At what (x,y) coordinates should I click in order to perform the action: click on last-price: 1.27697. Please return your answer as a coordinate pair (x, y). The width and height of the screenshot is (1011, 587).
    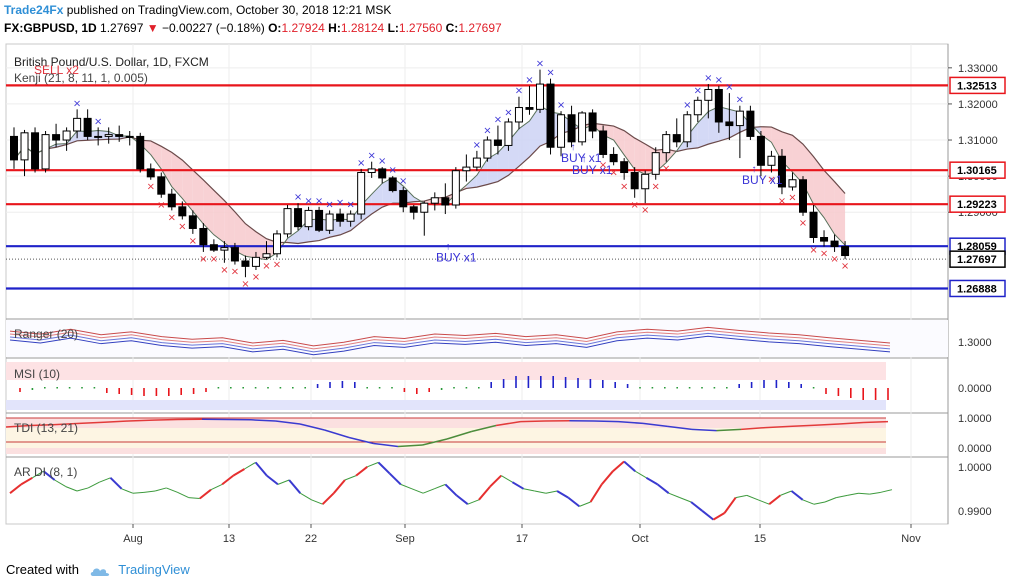
    Looking at the image, I should click on (122, 28).